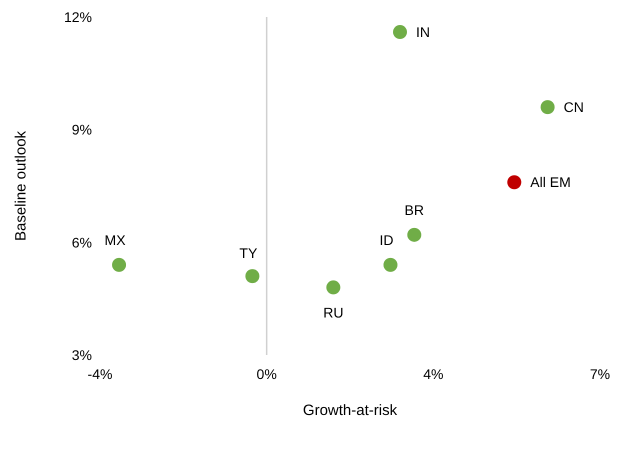 The image size is (619, 451). What do you see at coordinates (266, 374) in the screenshot?
I see `x-tick-label: 0%` at bounding box center [266, 374].